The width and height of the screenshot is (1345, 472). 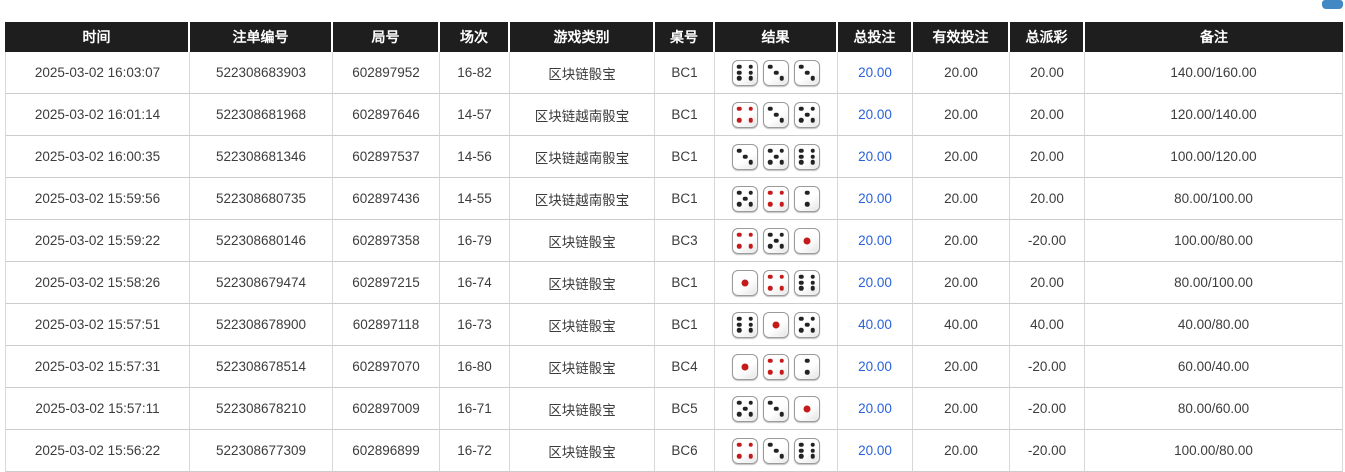 What do you see at coordinates (97, 409) in the screenshot?
I see `cell-time: 2025-03-02 15:57:11` at bounding box center [97, 409].